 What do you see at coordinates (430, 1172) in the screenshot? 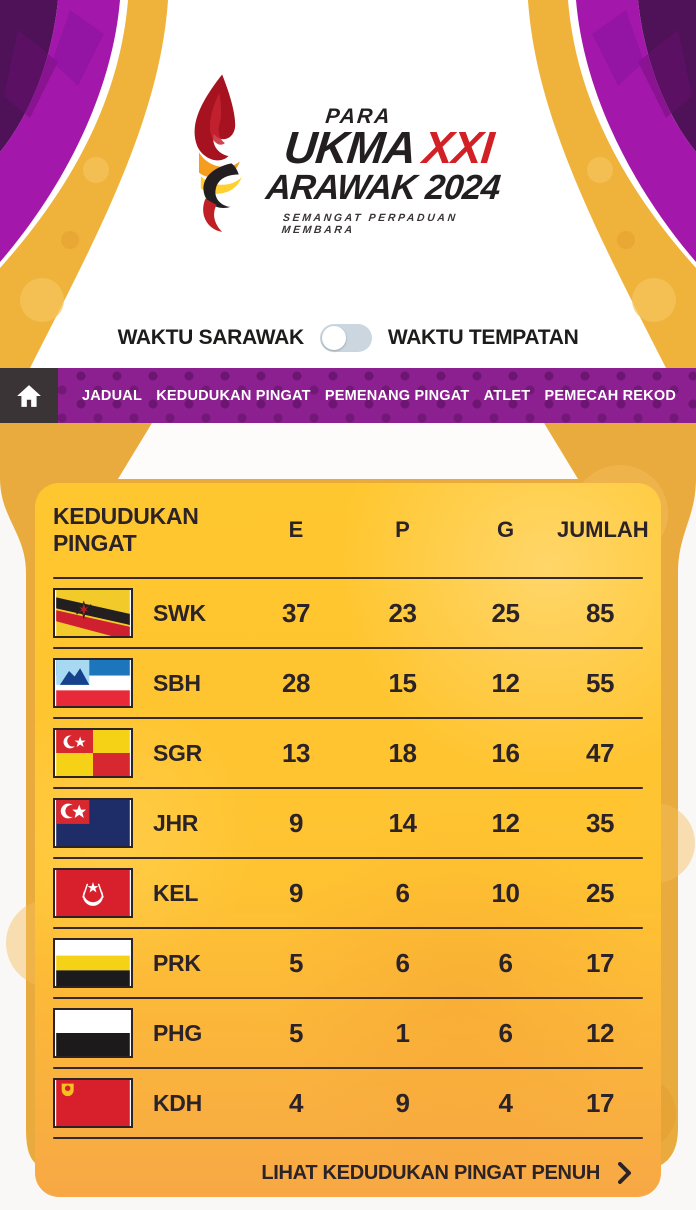
I see `full-standings-label: LIHAT KEDUDUKAN PINGAT PENUH` at bounding box center [430, 1172].